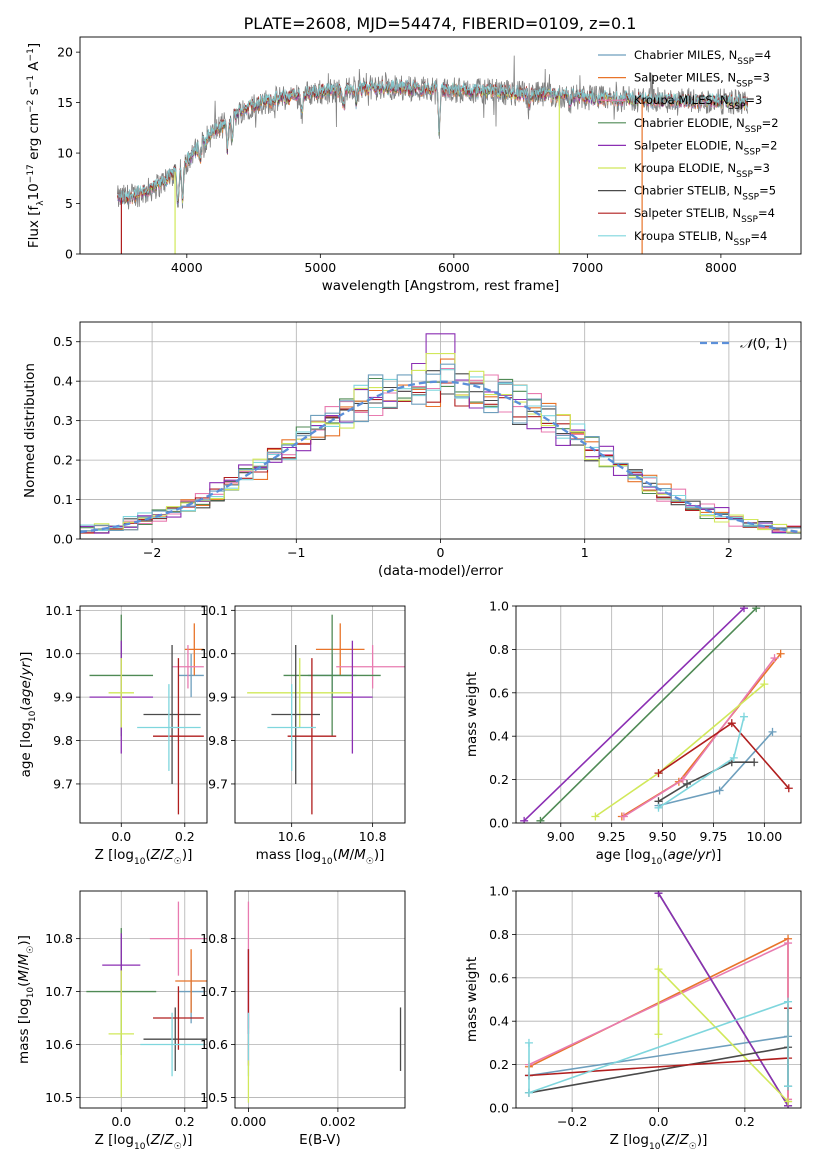 This screenshot has height=1170, width=819. What do you see at coordinates (373, 836) in the screenshot?
I see `x-tick-label: 10.8` at bounding box center [373, 836].